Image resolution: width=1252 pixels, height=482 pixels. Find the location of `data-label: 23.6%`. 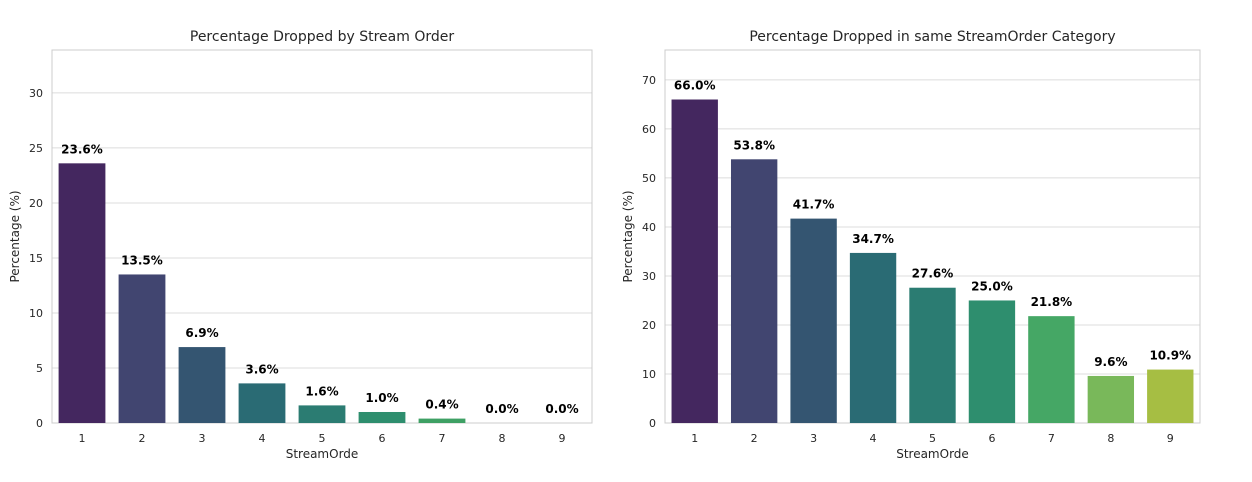

data-label: 23.6% is located at coordinates (82, 149).